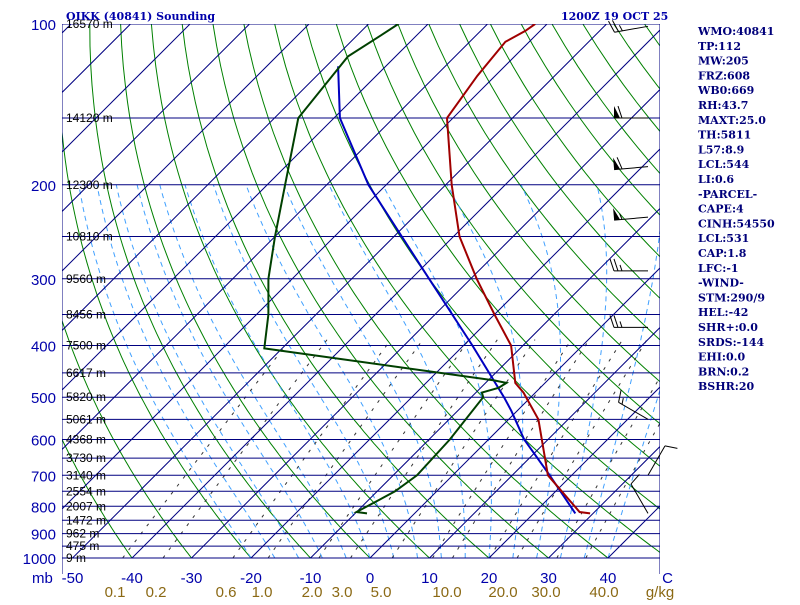 The width and height of the screenshot is (800, 605). Describe the element at coordinates (226, 592) in the screenshot. I see `mixing-ratio-tick-label: 0.6` at that location.